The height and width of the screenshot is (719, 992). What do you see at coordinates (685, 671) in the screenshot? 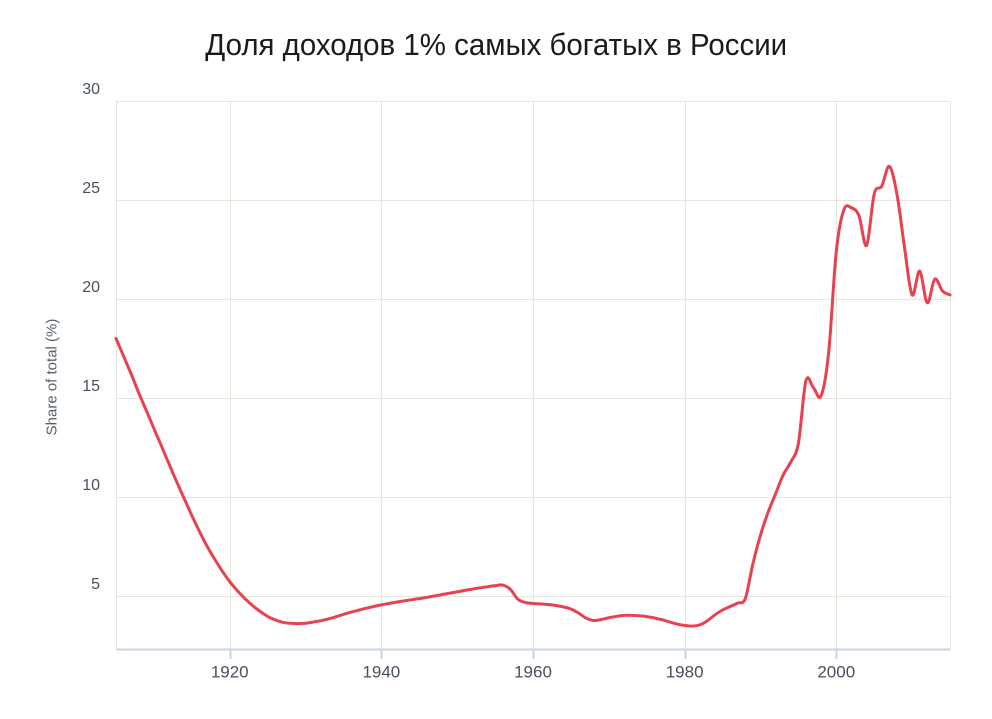
I see `x-axis-tick-label: 1980` at bounding box center [685, 671].